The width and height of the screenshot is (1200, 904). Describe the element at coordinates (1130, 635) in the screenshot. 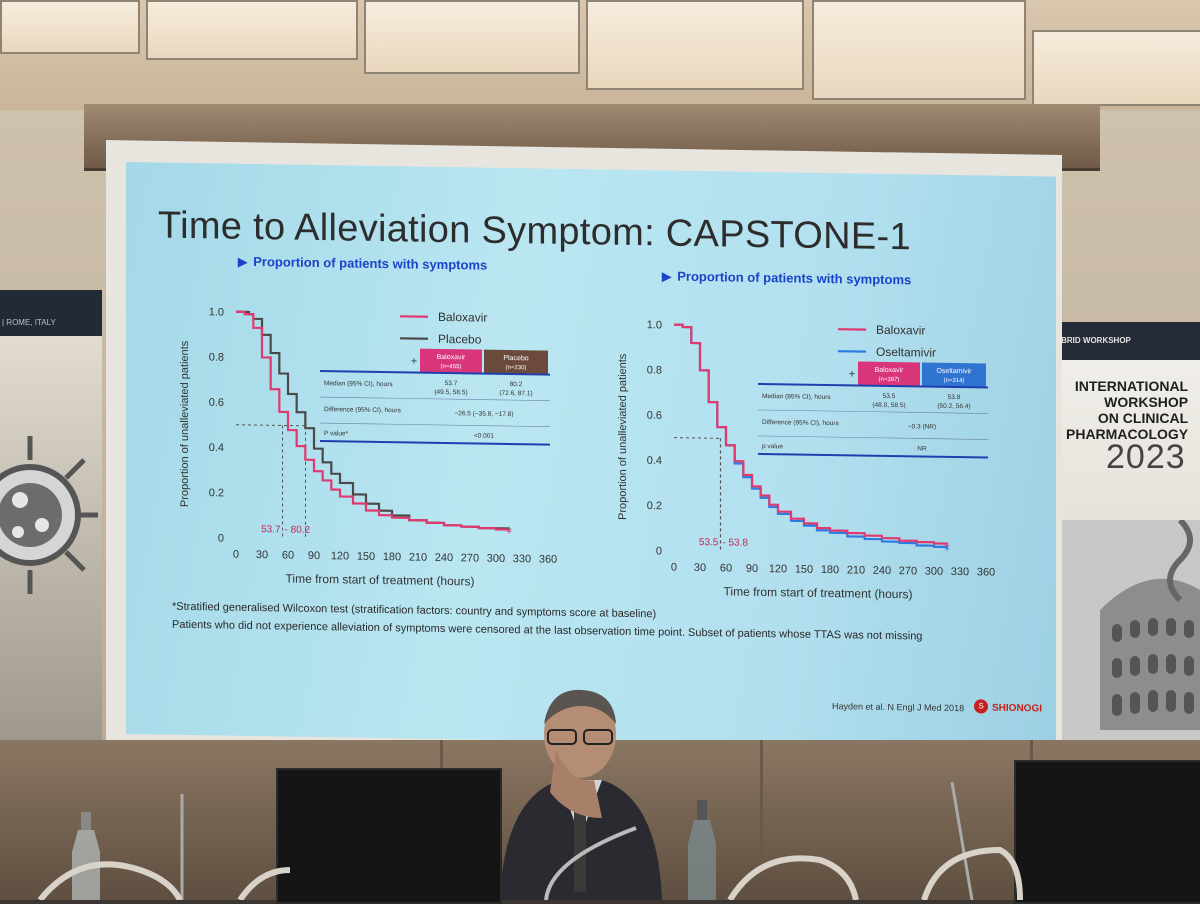

I see `colosseum-graphic` at that location.